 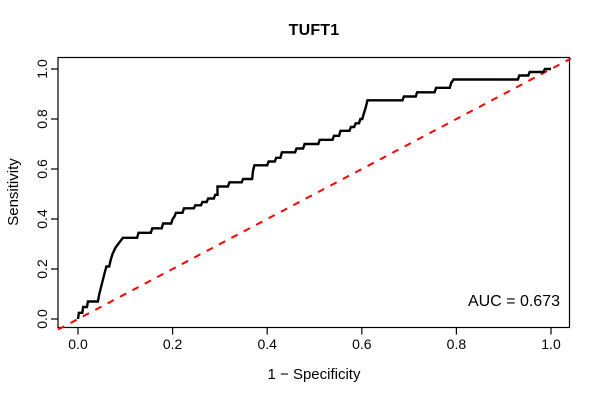 What do you see at coordinates (513, 301) in the screenshot?
I see `auc-annotation: AUC = 0.673` at bounding box center [513, 301].